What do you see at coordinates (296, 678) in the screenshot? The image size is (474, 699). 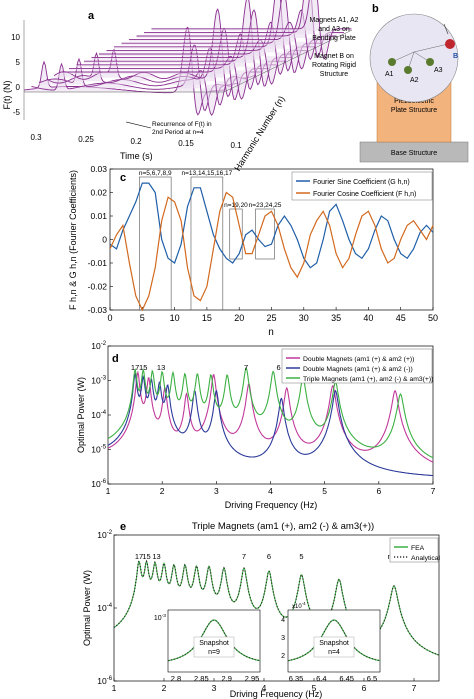 I see `panel-e-inset-xtick: 6.35` at bounding box center [296, 678].